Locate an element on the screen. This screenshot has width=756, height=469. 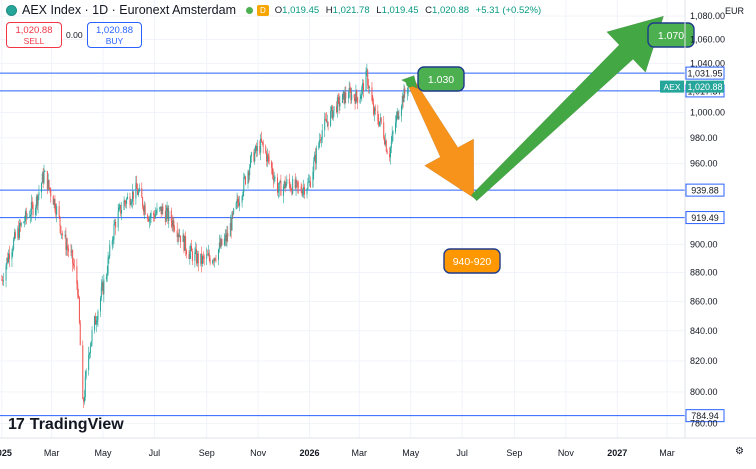
currency-selector: EUR is located at coordinates (734, 11).